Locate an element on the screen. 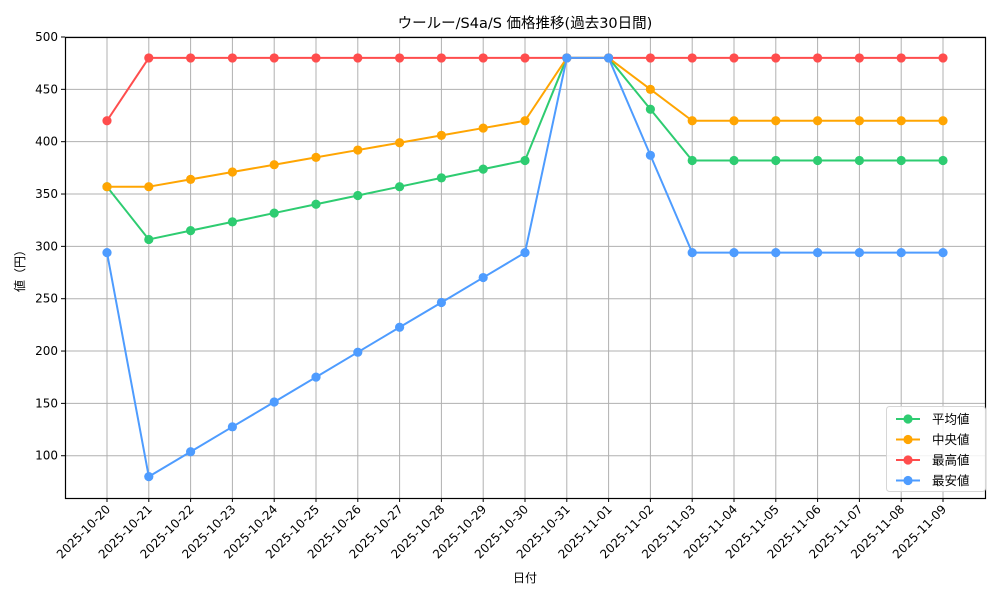 Image resolution: width=1000 pixels, height=604 pixels. y-tick-label: 150 is located at coordinates (46, 403).